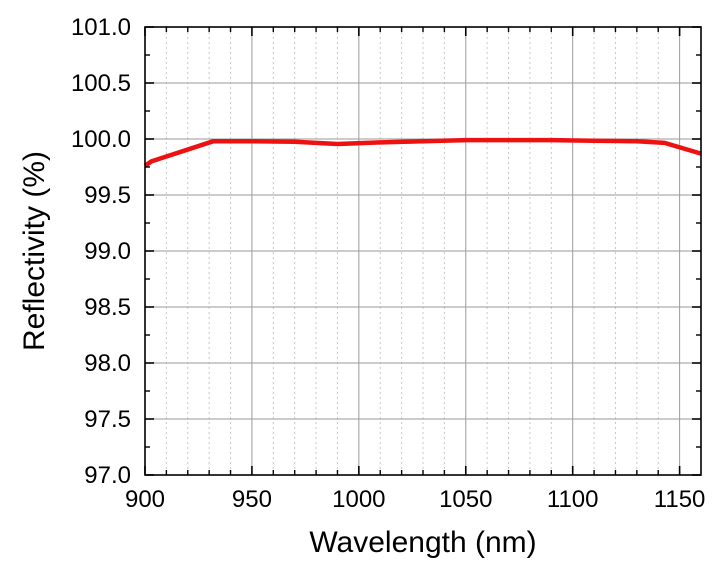 The image size is (726, 579). Describe the element at coordinates (415, 499) in the screenshot. I see `x-tick-labels: 900 950 1000 1050 1100 1150` at that location.